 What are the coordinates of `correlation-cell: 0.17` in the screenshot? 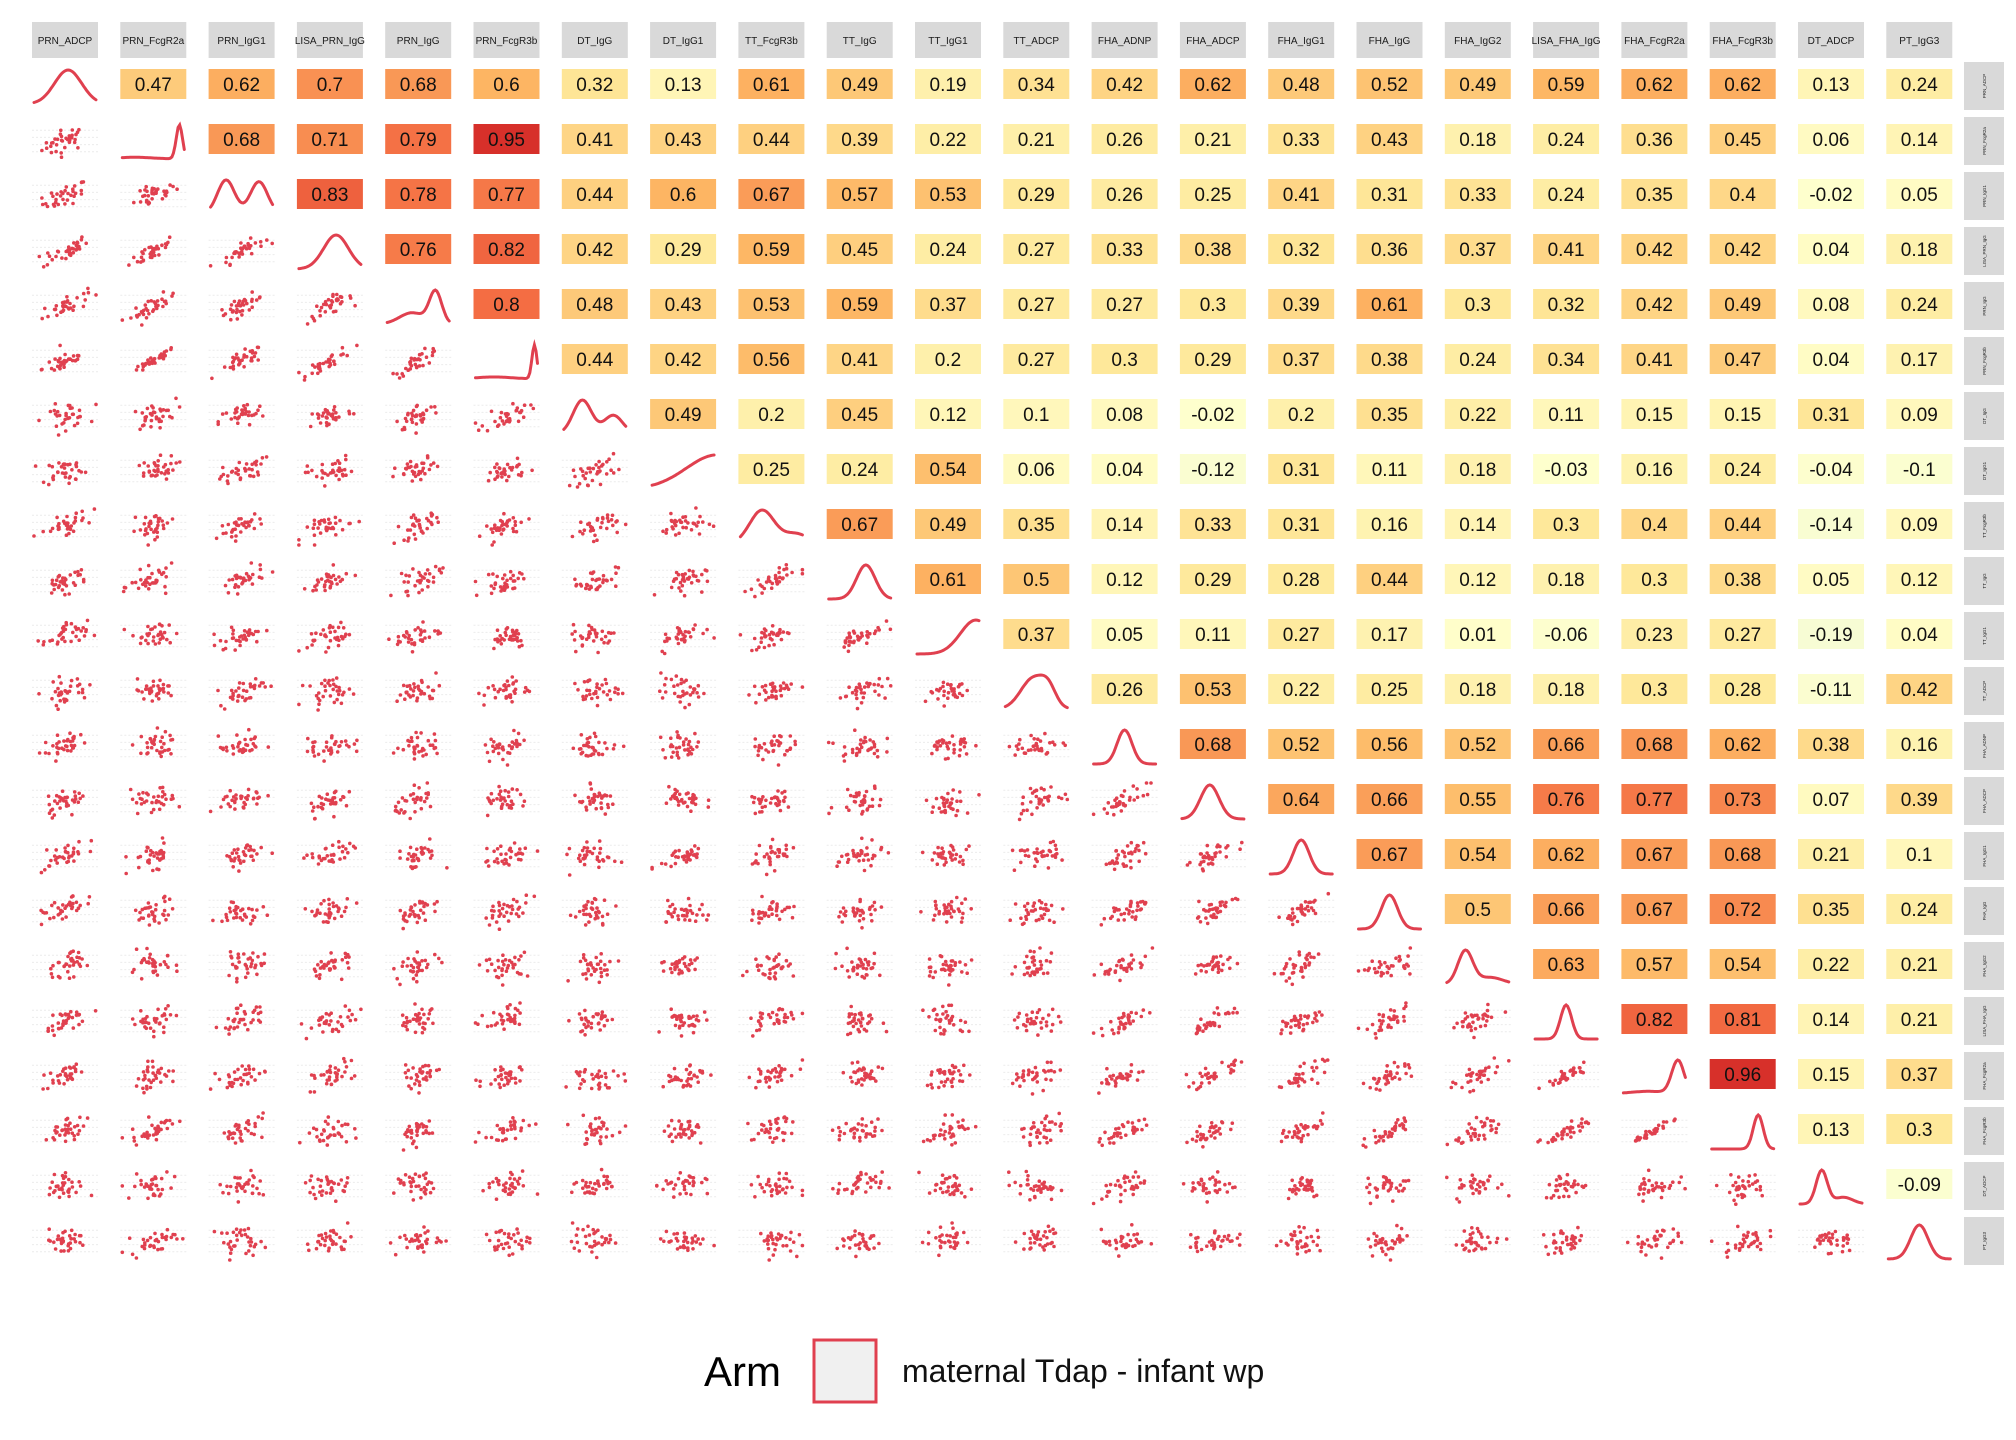 It's located at (1919, 359).